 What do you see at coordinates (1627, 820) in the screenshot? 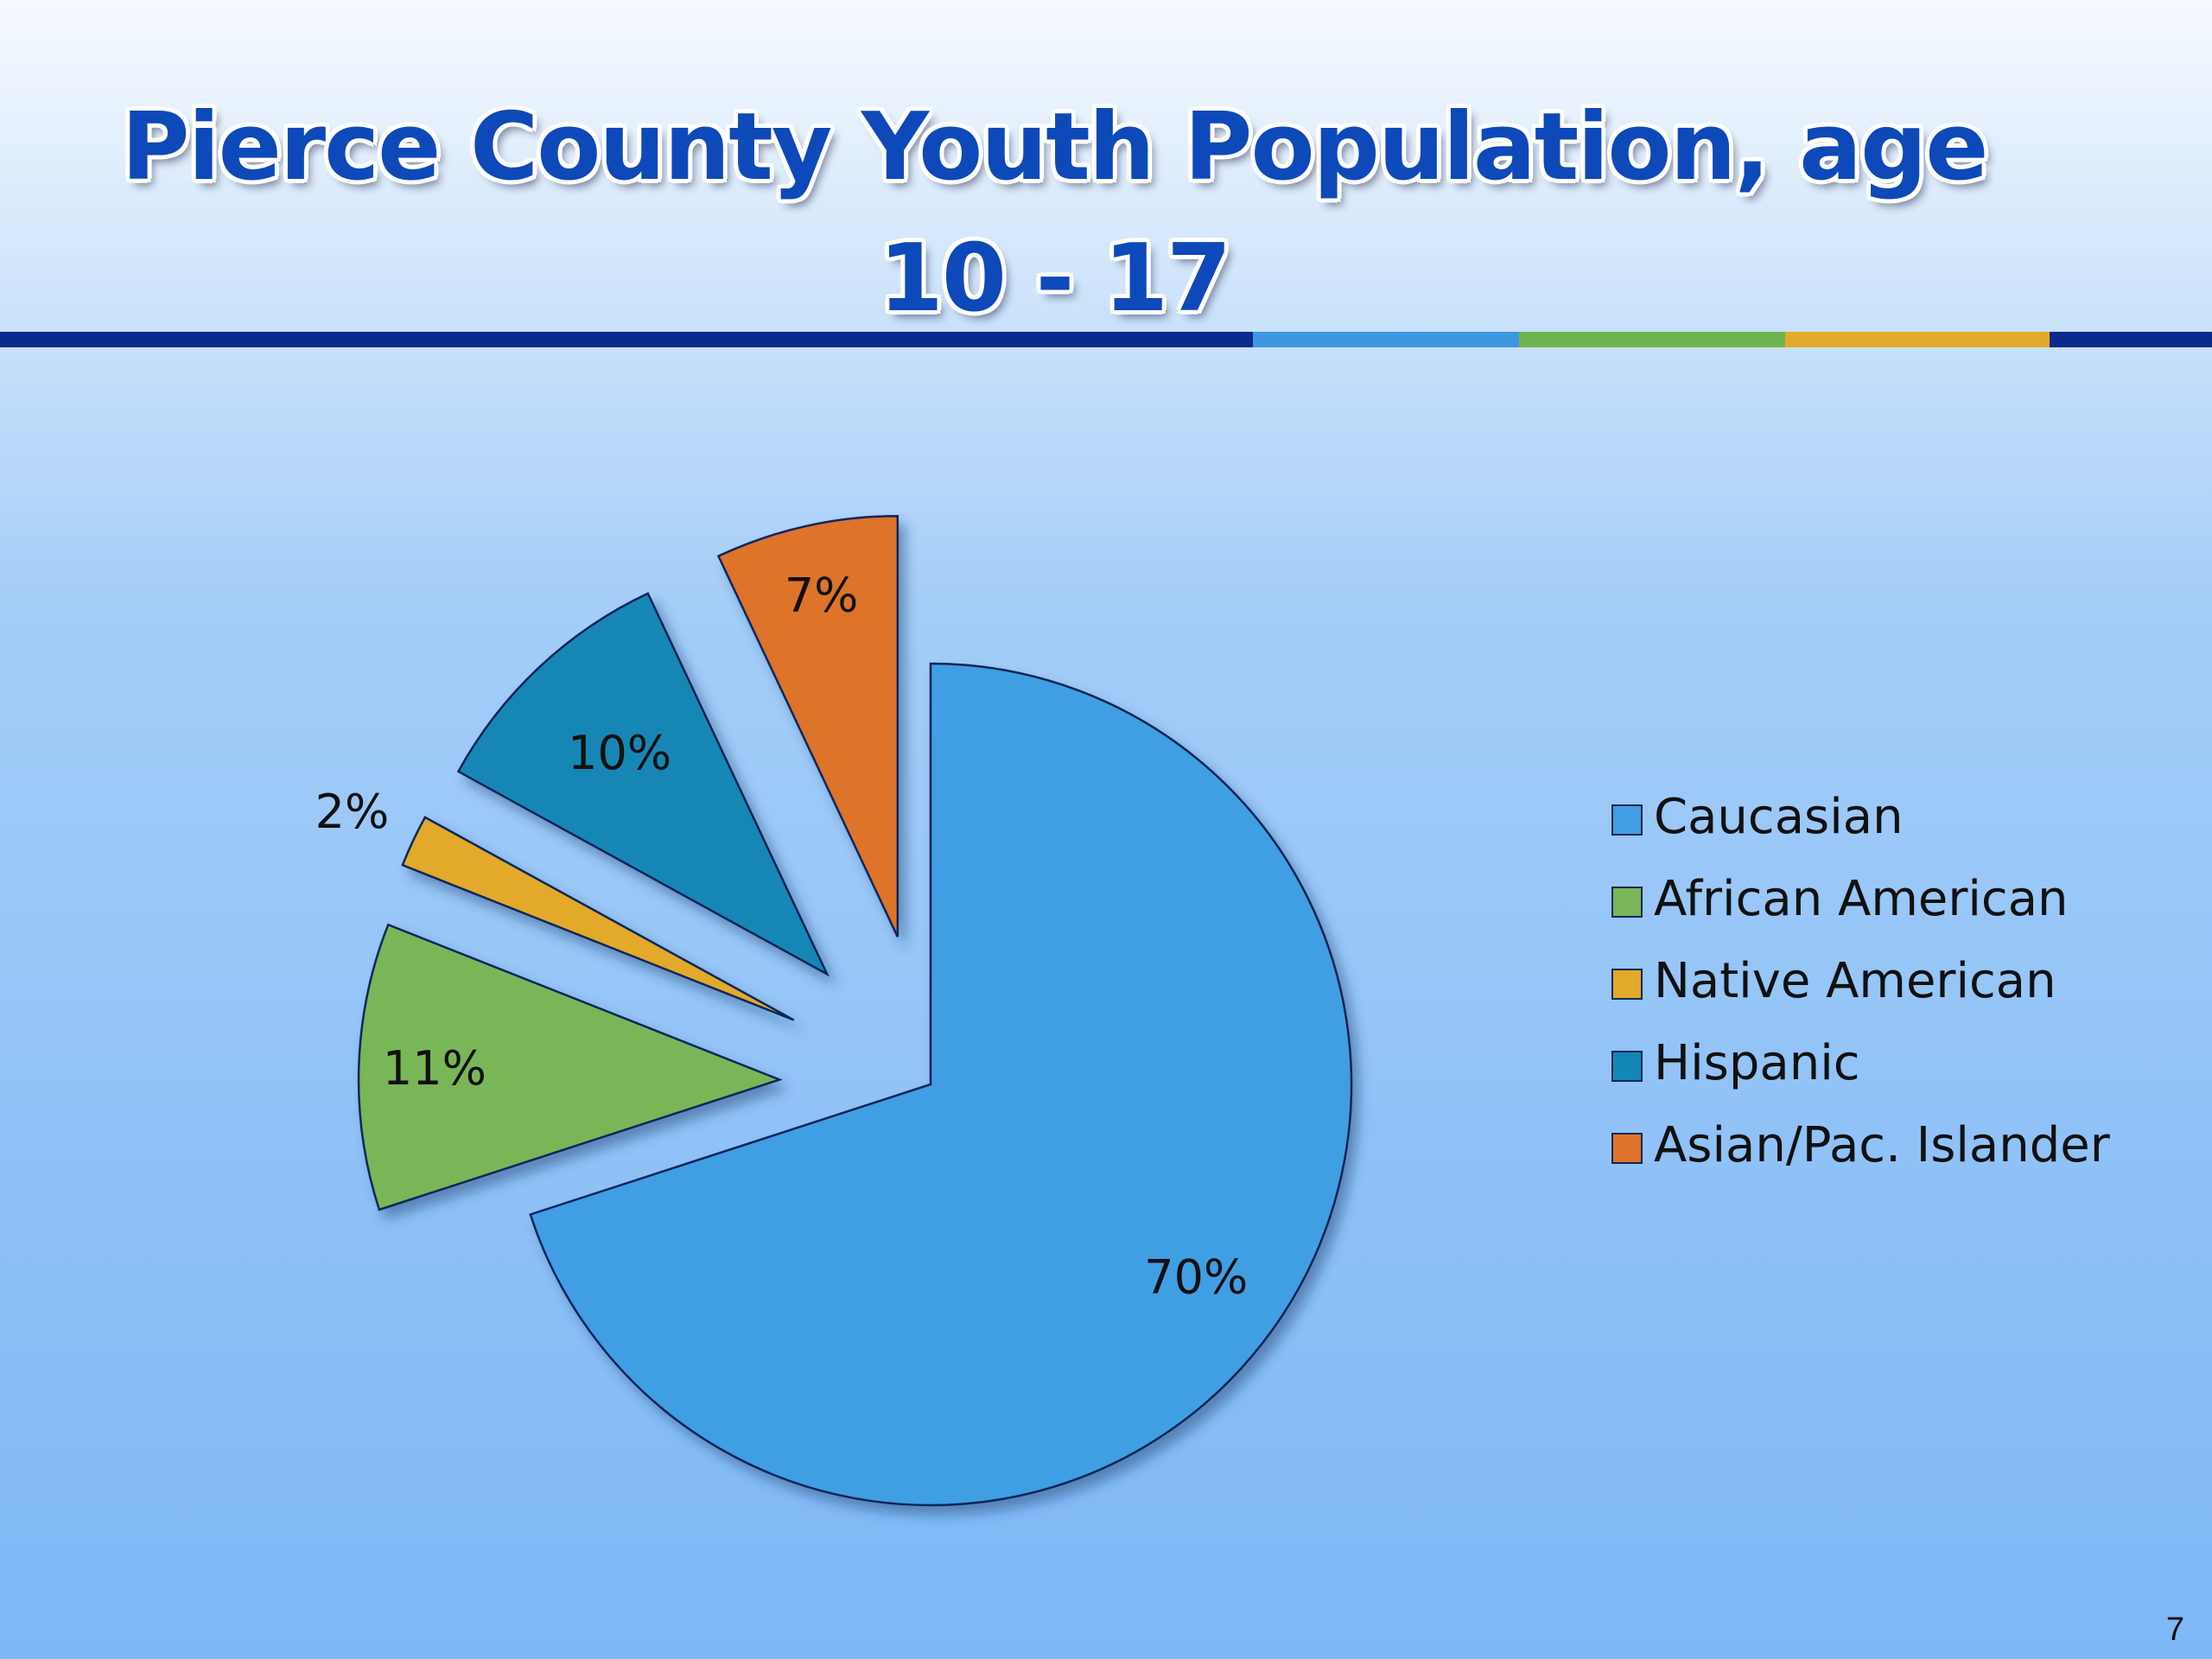
I see `legend-swatch-caucasian` at bounding box center [1627, 820].